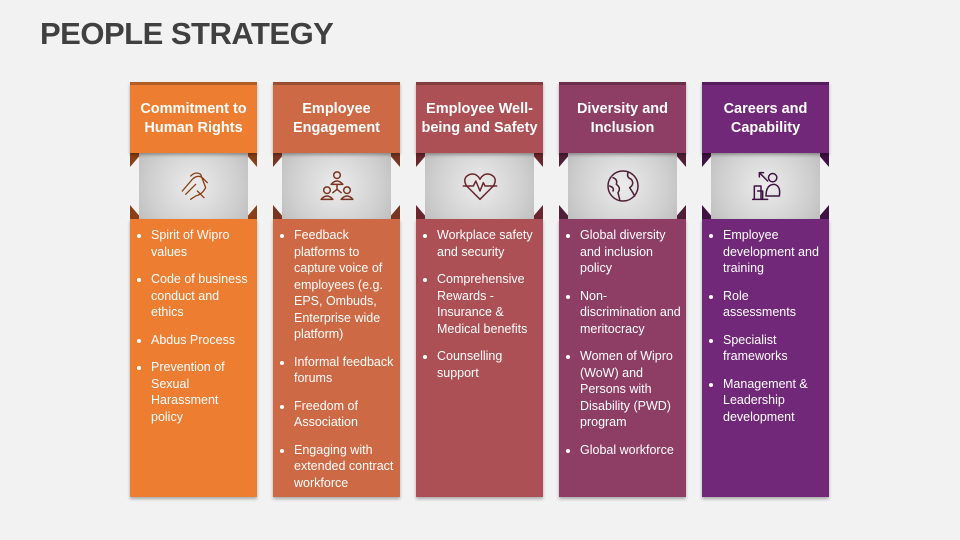 The height and width of the screenshot is (540, 960). What do you see at coordinates (488, 364) in the screenshot?
I see `bullet-item: Counselling support` at bounding box center [488, 364].